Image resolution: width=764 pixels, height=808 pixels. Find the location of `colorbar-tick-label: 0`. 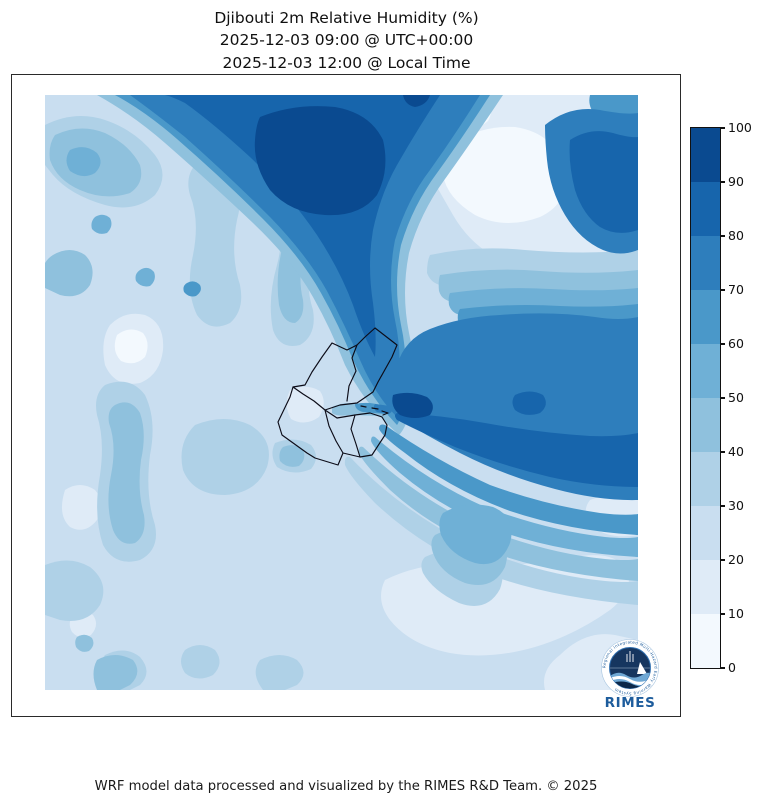

colorbar-tick-label: 0 is located at coordinates (732, 667).